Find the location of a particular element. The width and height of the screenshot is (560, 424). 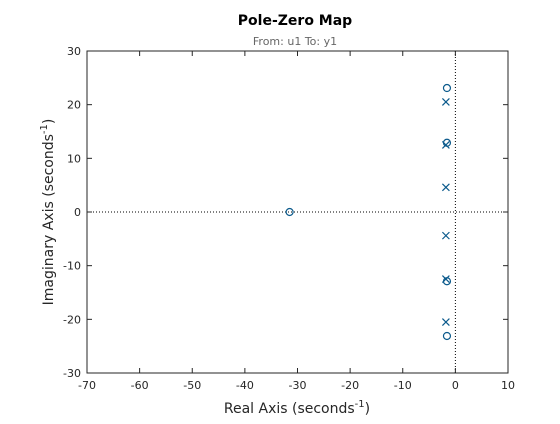

x-axis-label: Real Axis (seconds-1) is located at coordinates (297, 408).